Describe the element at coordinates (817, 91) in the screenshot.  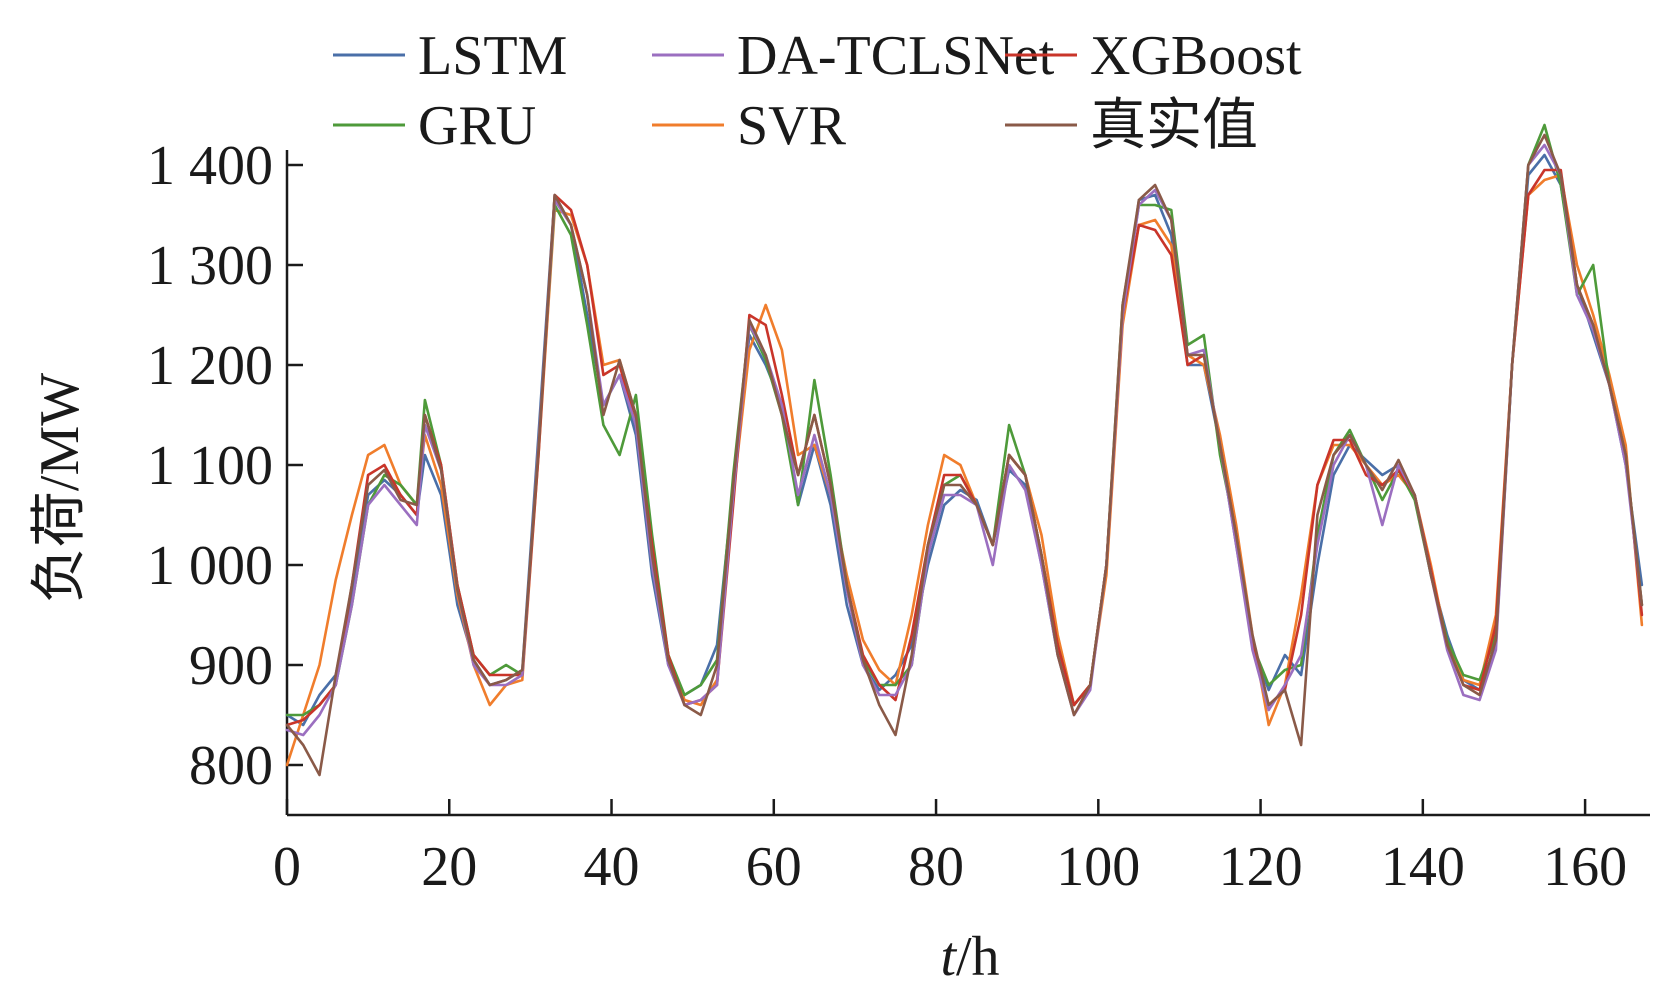
I see `legend: LSTM GRU DA-TCLSNet SVR XGBoost 真实值` at that location.